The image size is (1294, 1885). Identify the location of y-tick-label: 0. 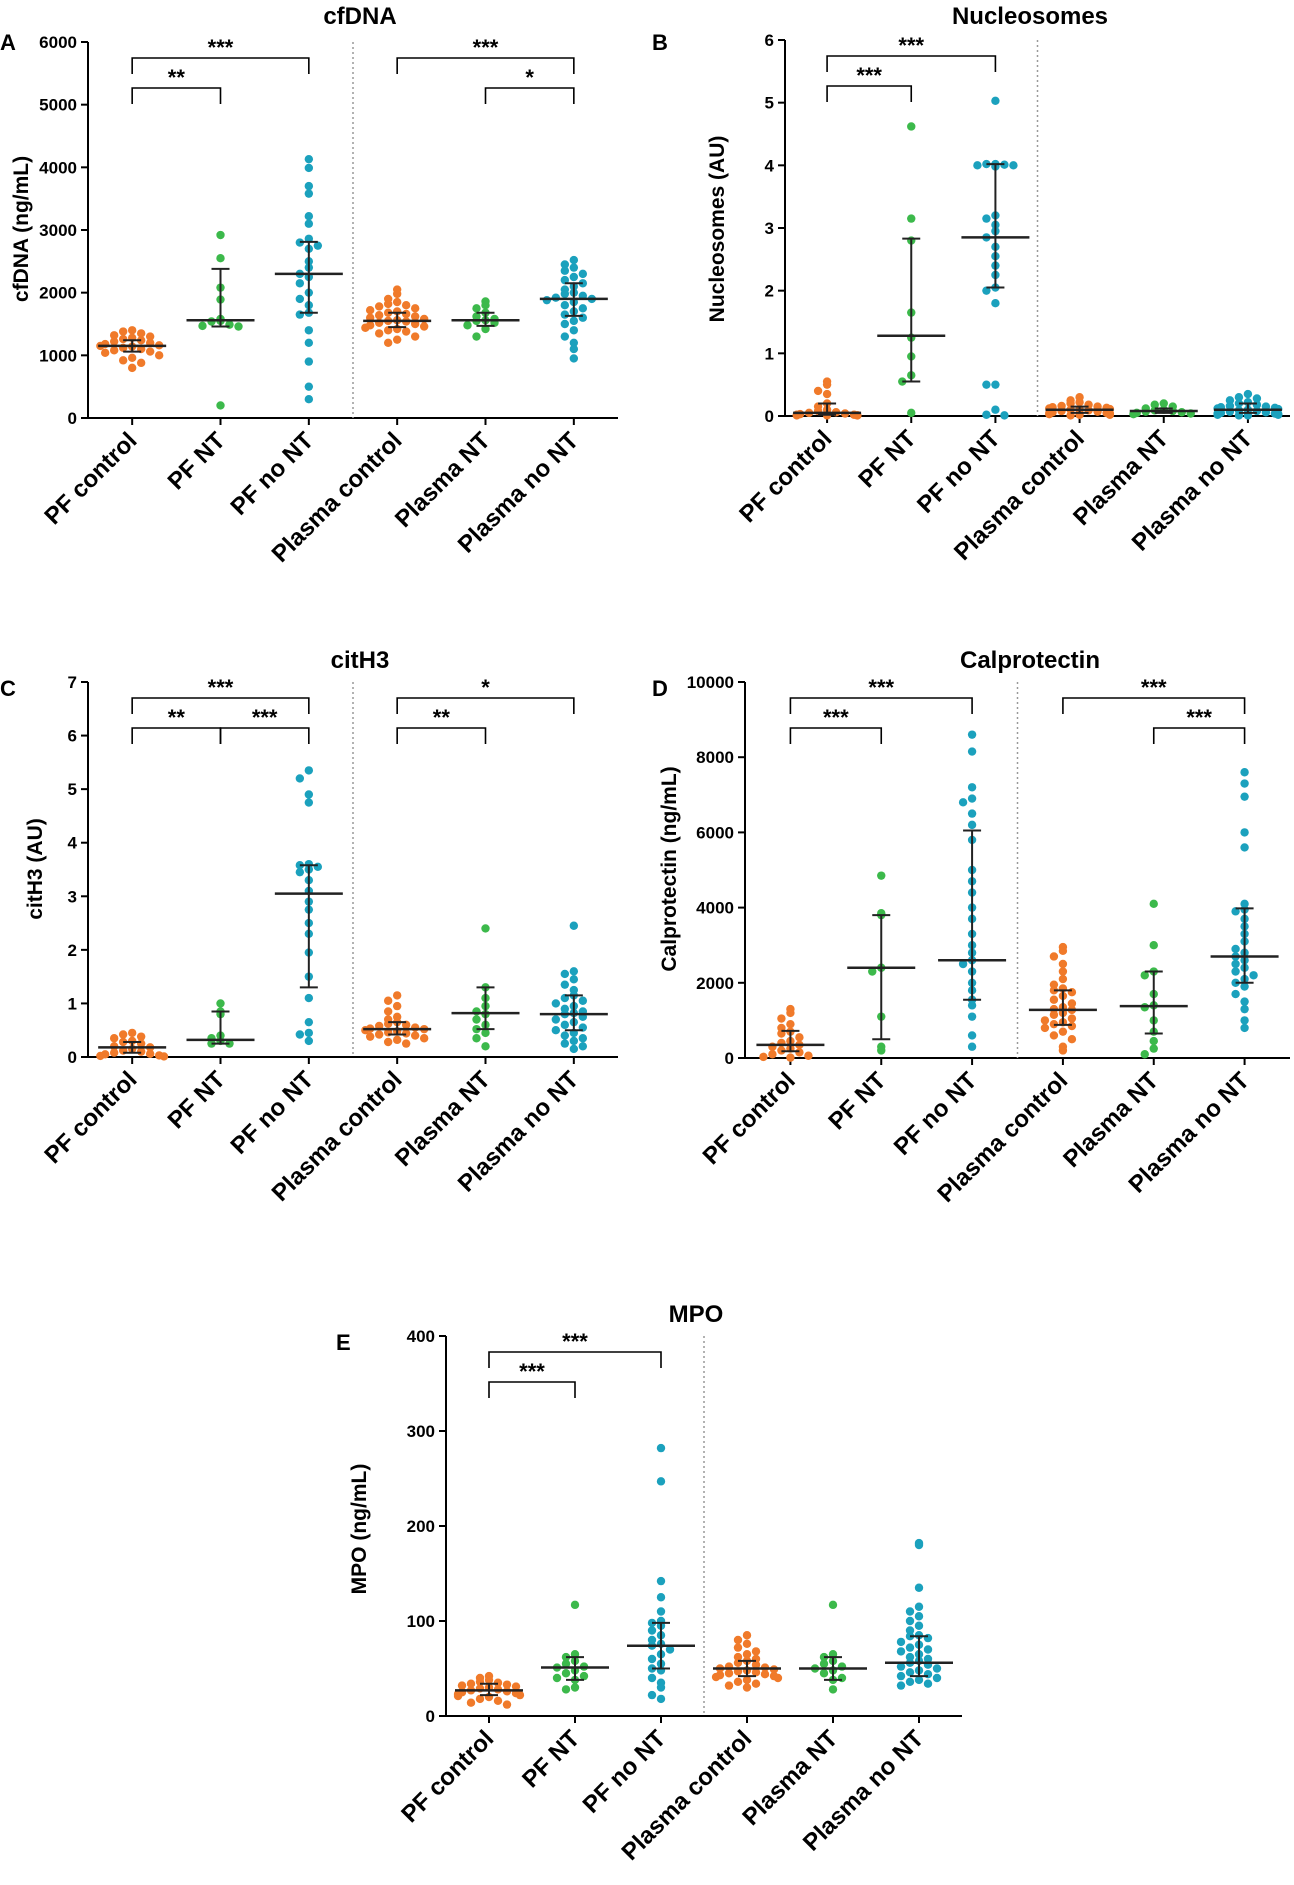
(430, 1716).